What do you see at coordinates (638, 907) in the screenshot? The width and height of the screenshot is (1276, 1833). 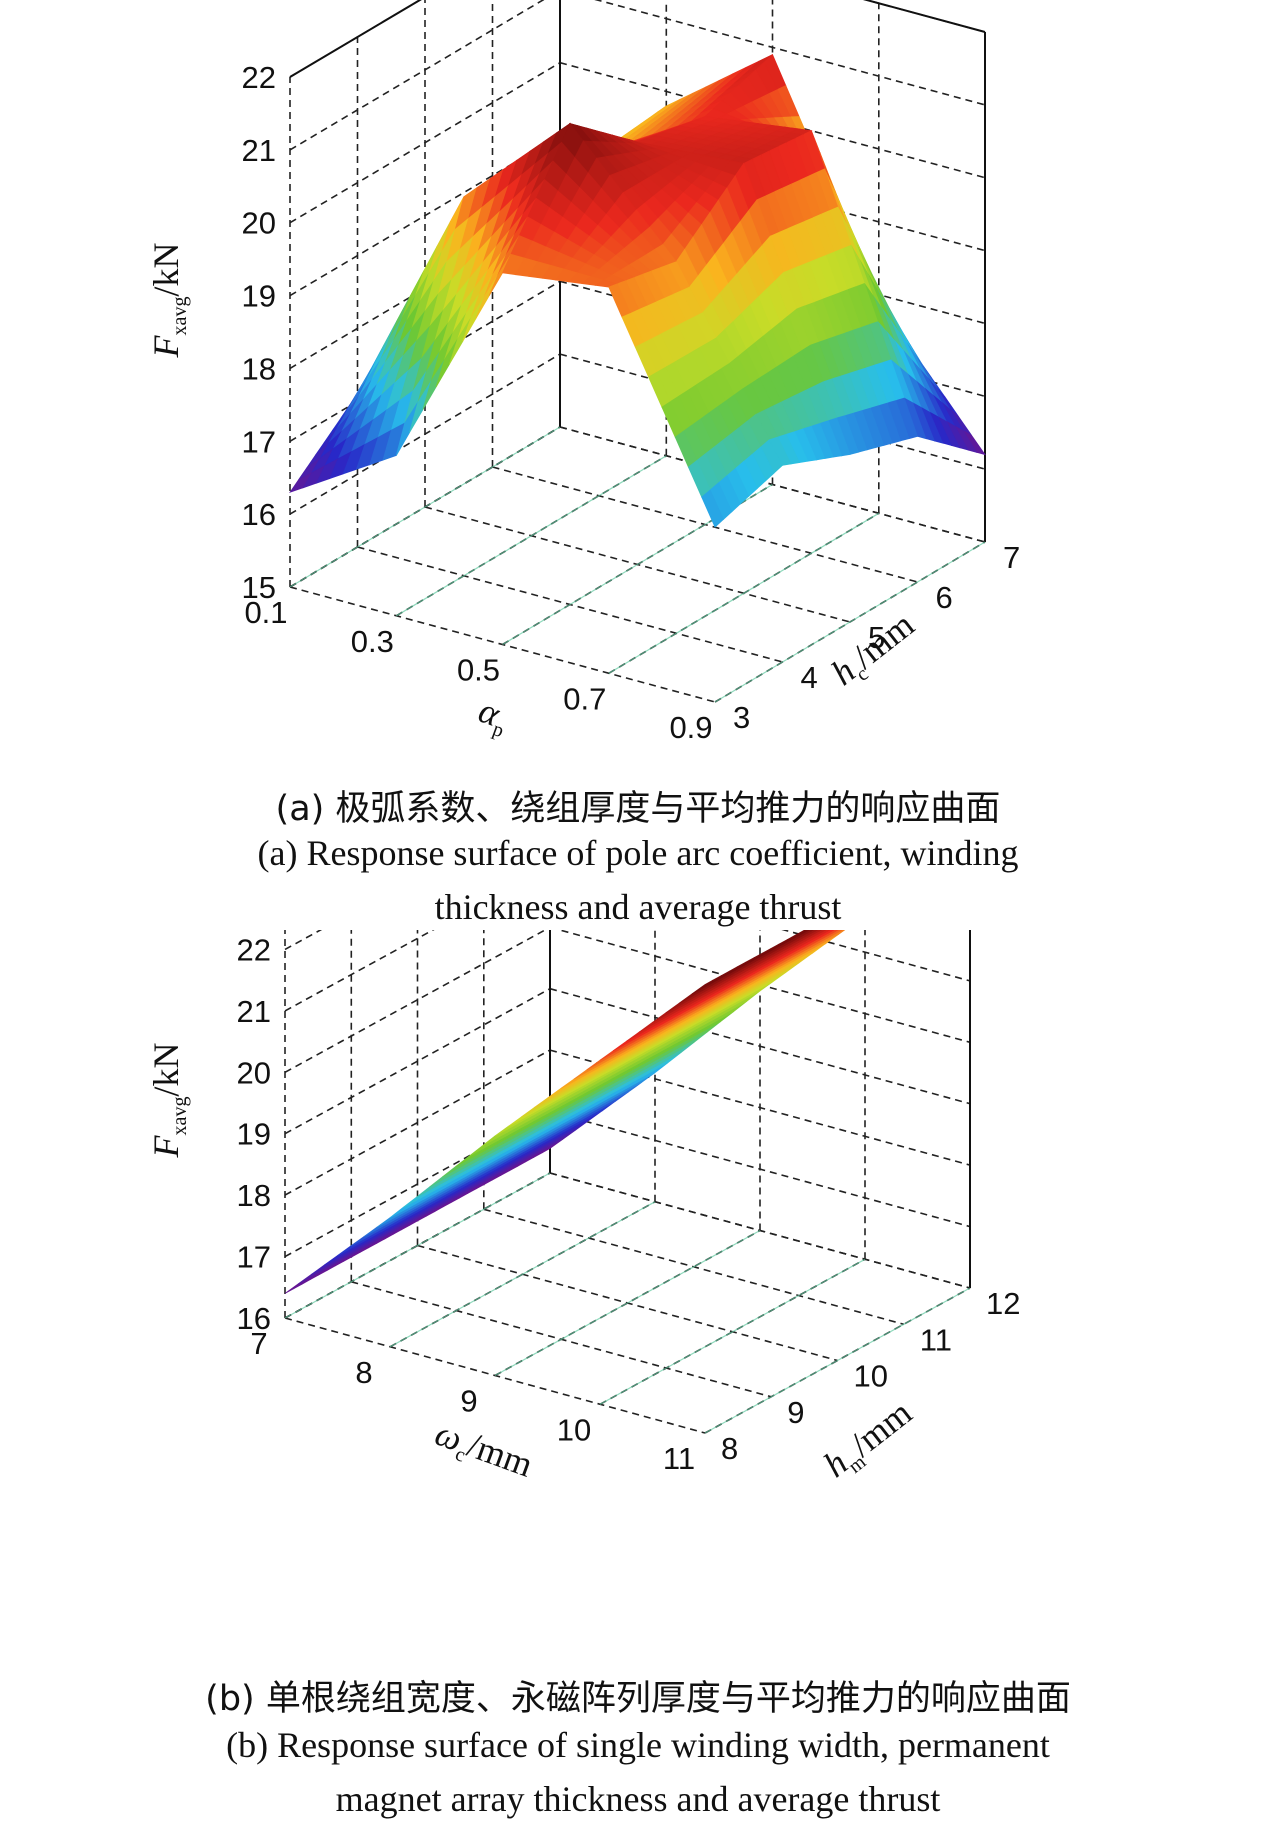 I see `caption-a-english-line2: thickness and average thrust` at bounding box center [638, 907].